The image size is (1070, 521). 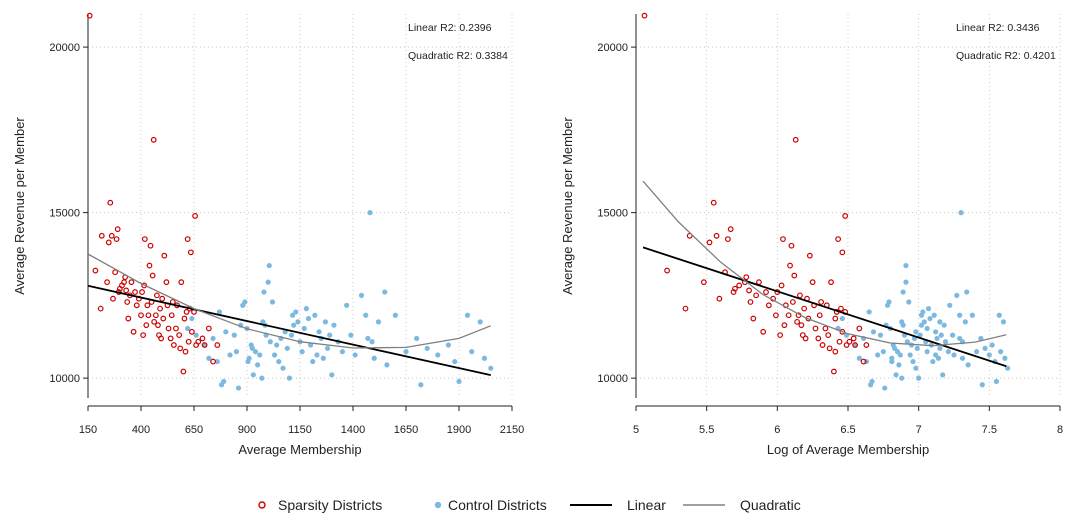 I want to click on x-tick-label: 1650, so click(x=406, y=430).